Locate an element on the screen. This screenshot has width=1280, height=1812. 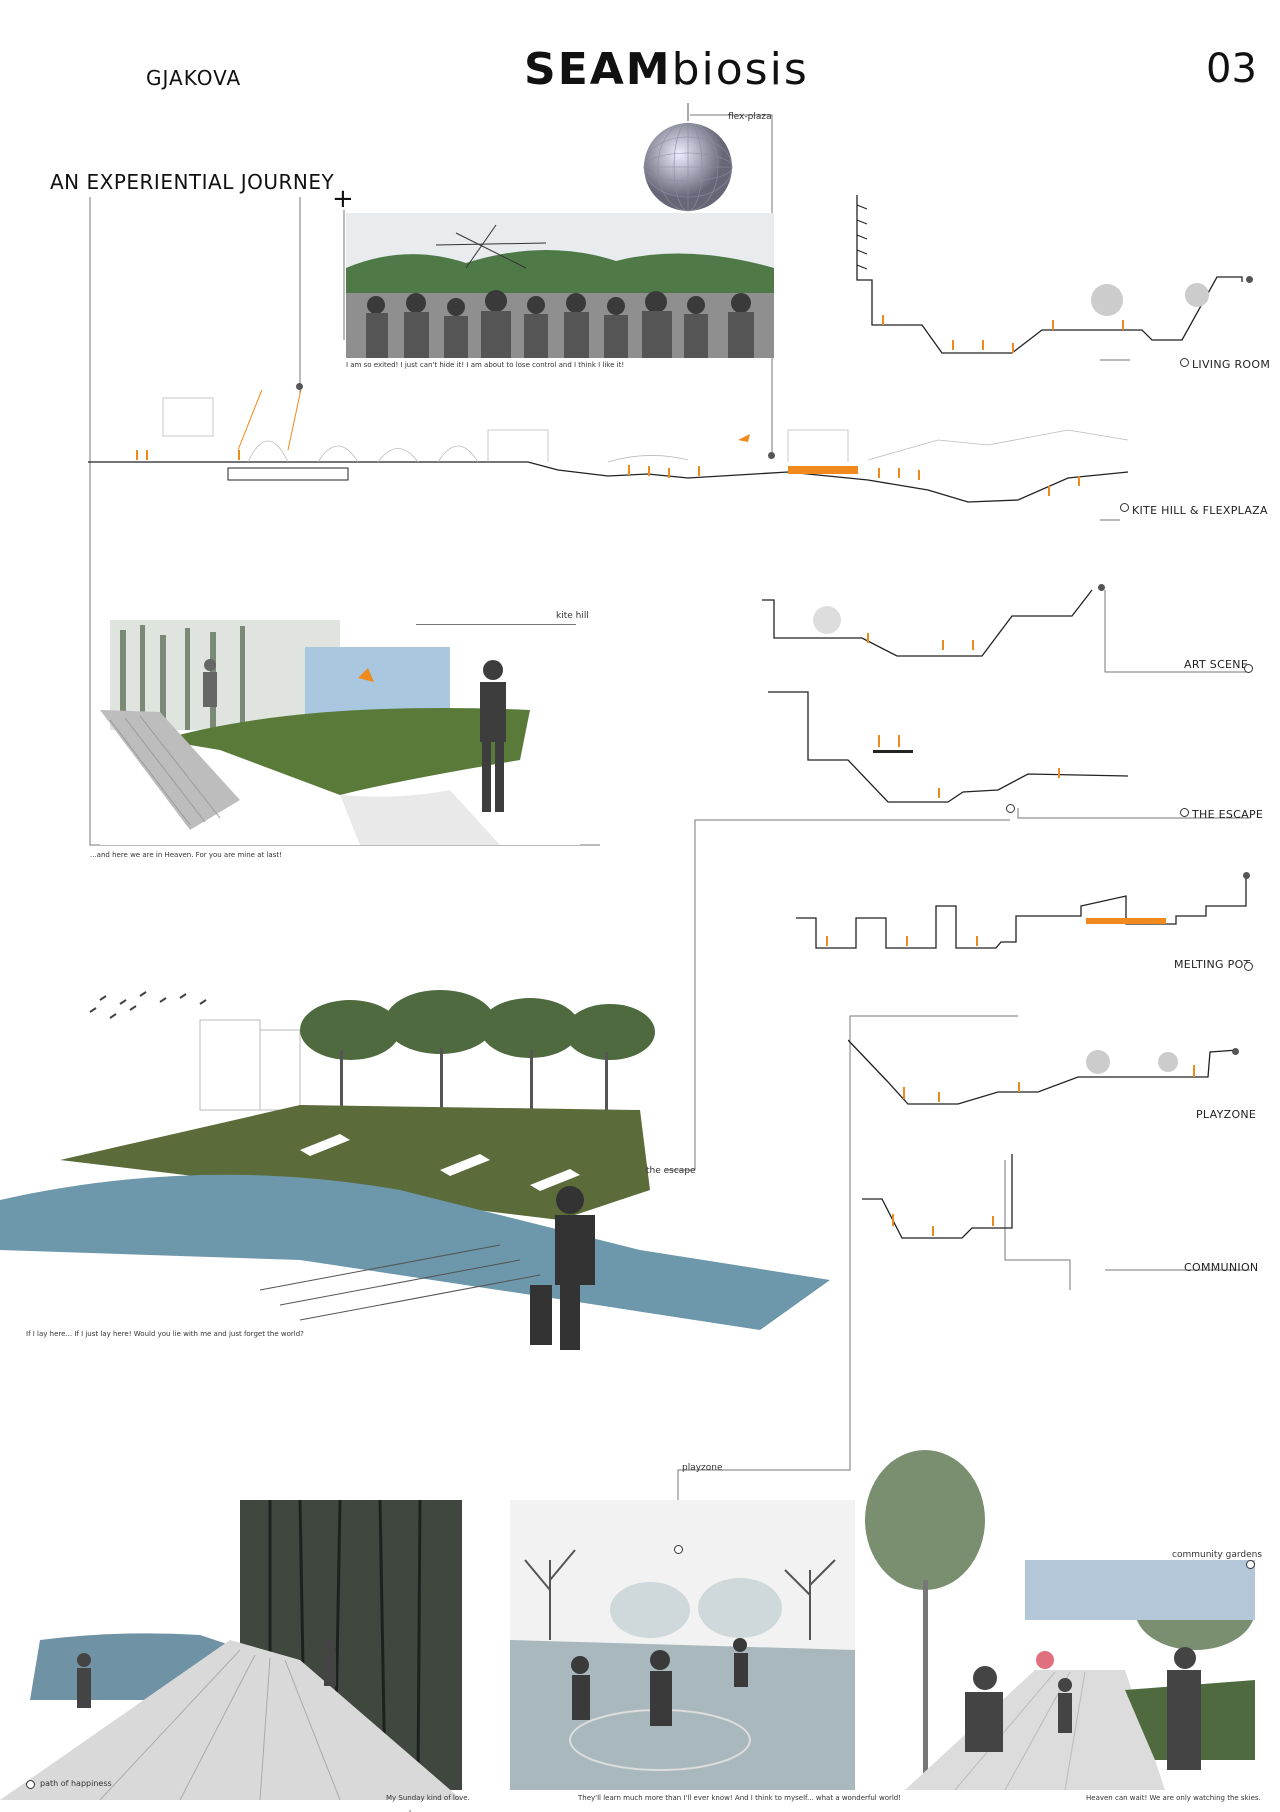
path-dot-icon is located at coordinates (30, 1784).